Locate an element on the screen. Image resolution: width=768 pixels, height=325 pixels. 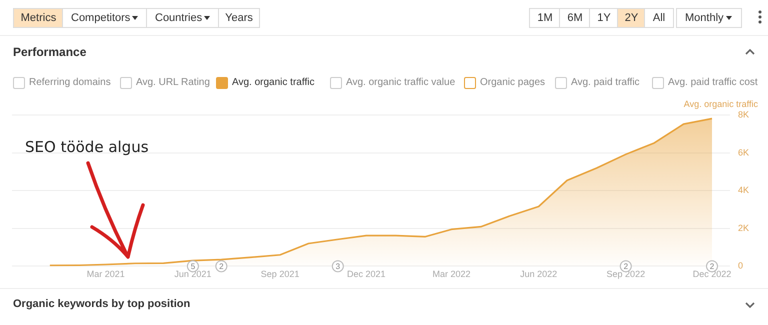
text: 2Y is located at coordinates (631, 18).